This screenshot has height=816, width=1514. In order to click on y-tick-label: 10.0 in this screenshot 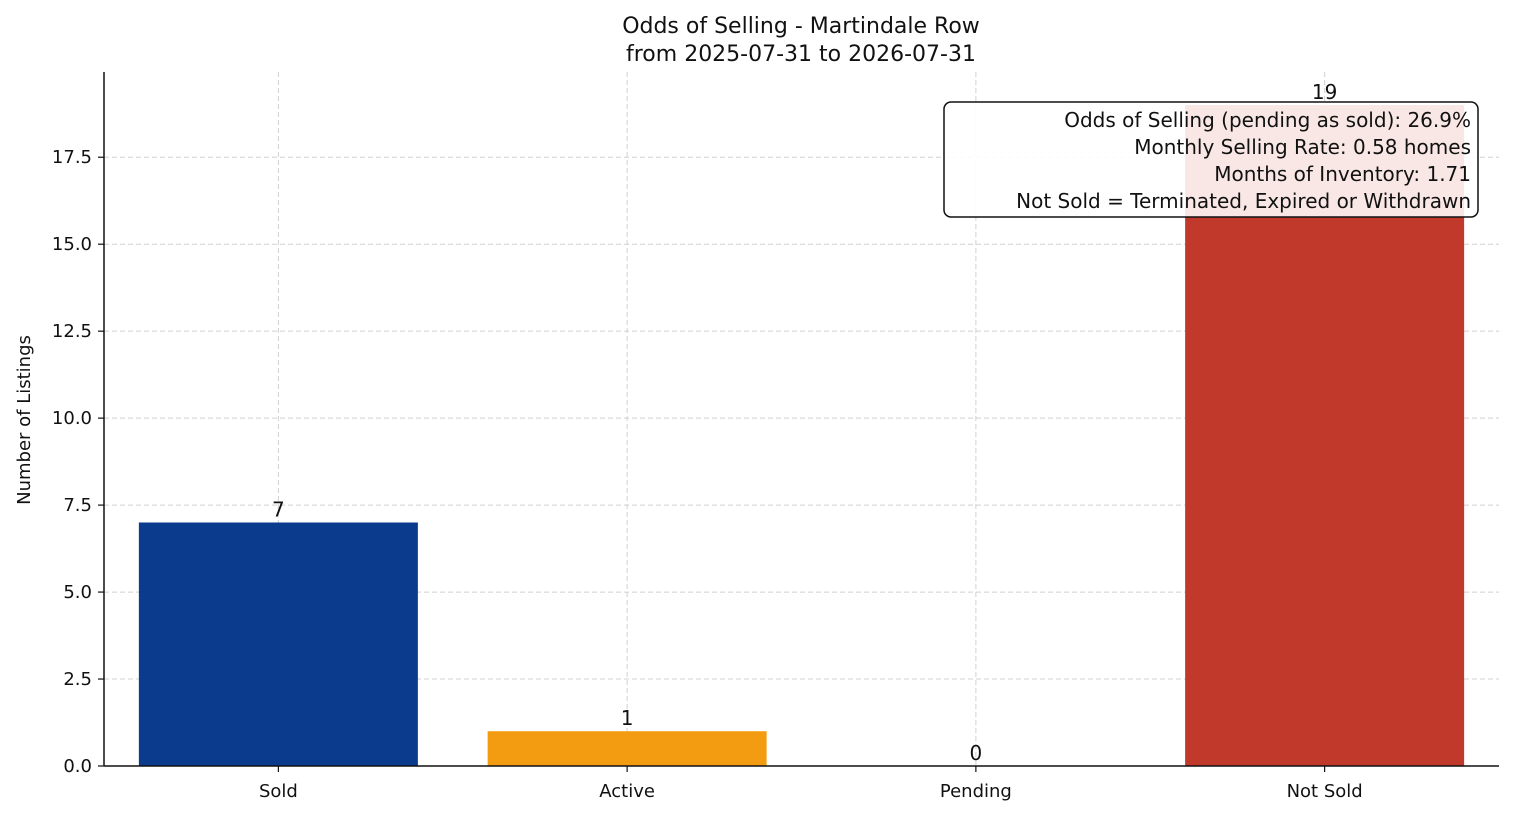, I will do `click(72, 418)`.